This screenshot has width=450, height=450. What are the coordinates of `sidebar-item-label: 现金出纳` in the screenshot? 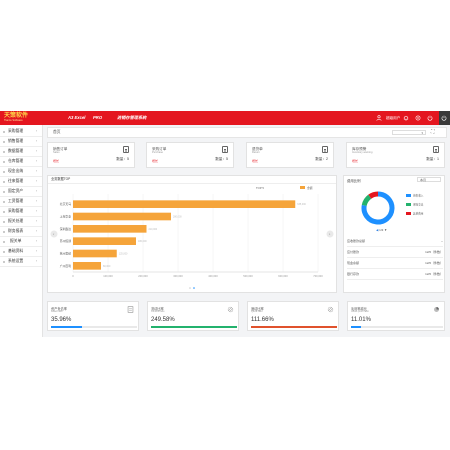 It's located at (16, 171).